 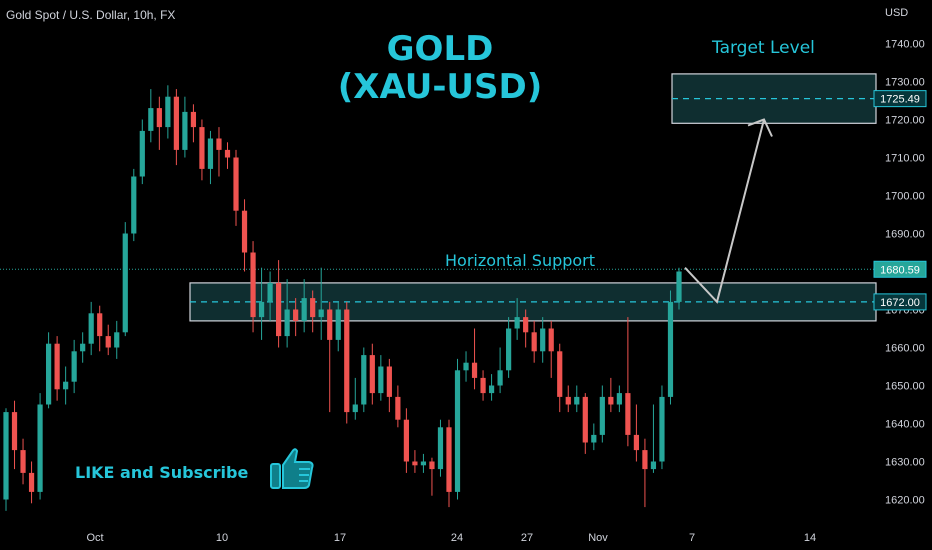 I want to click on x-tick-label: Nov, so click(x=598, y=538).